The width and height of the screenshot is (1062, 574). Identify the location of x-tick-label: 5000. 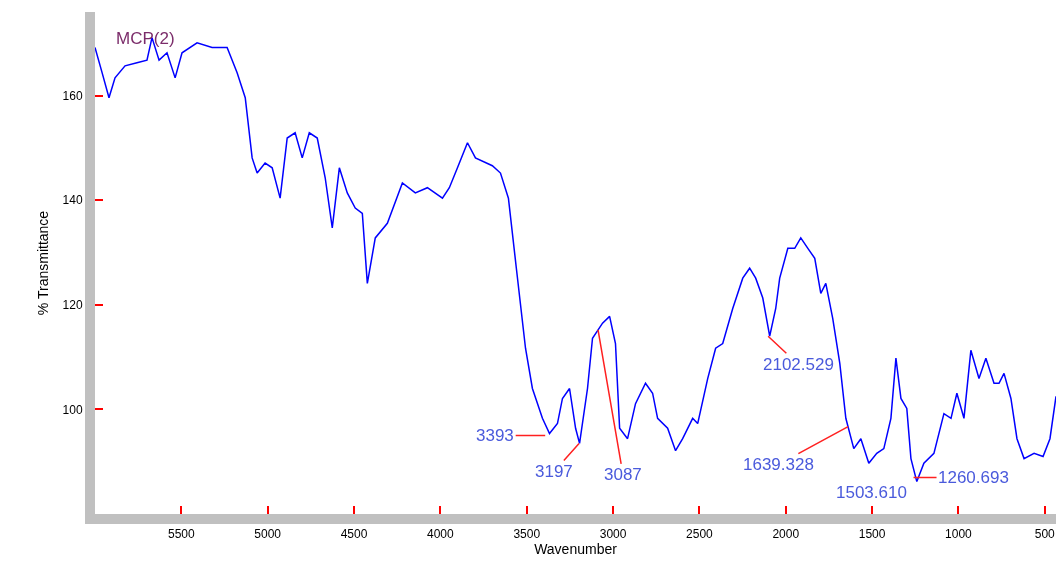
(268, 534).